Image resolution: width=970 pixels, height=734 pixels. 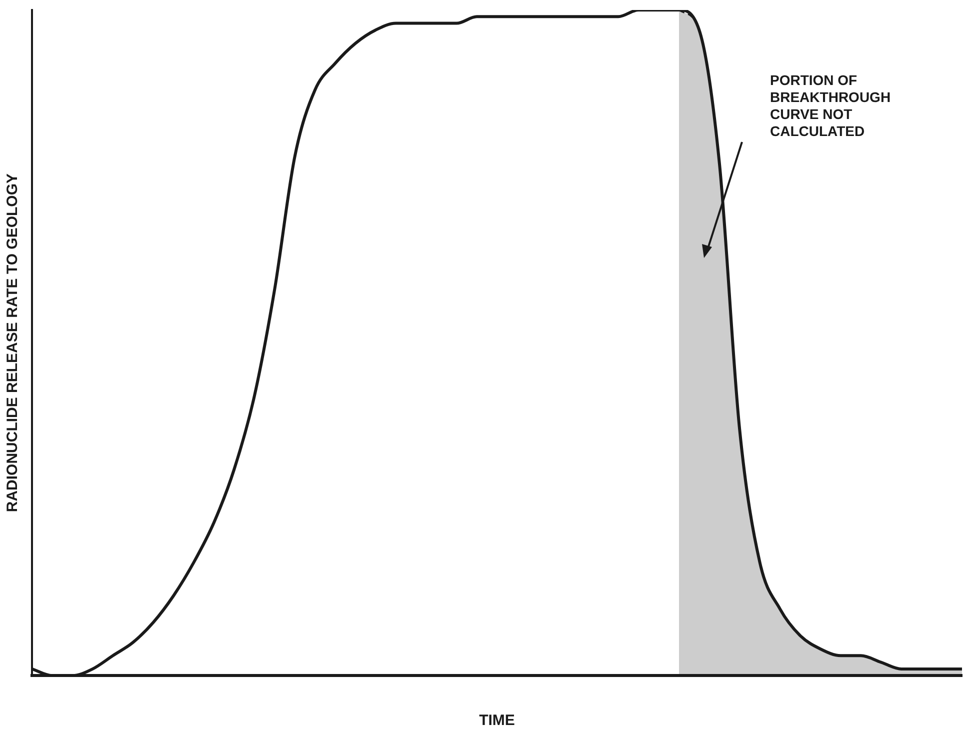 I want to click on annotation: PORTION OF BREAKTHROUGH CURVE NOT CALCULATED, so click(x=830, y=106).